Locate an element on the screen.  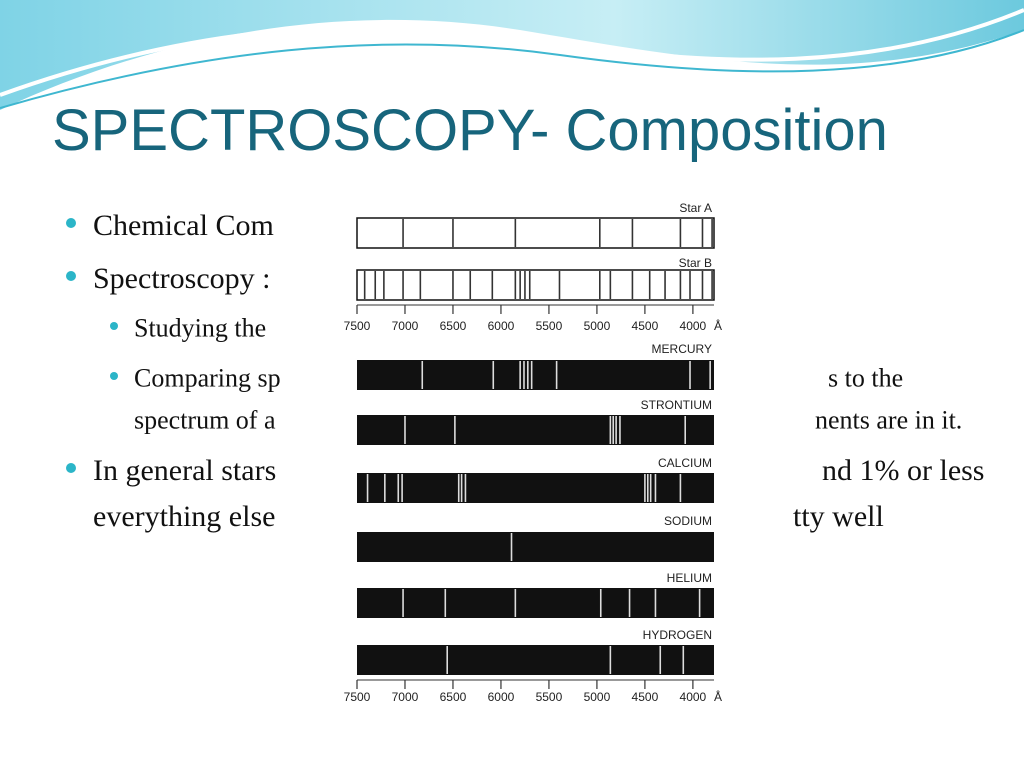
bullet-text: tty well is located at coordinates (838, 516).